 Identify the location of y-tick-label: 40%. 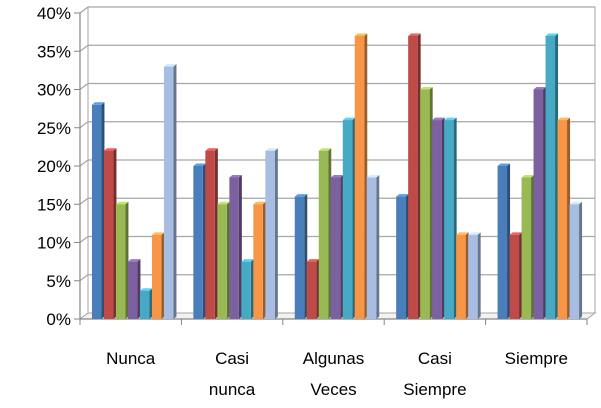
(54, 13).